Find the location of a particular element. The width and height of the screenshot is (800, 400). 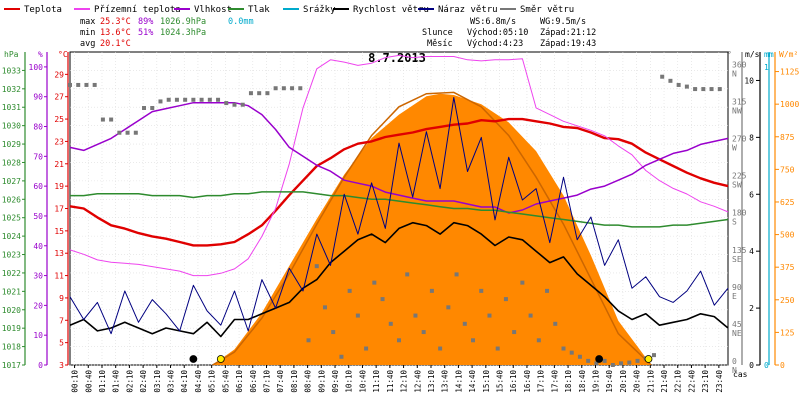

x-tick-label: 01:10 is located at coordinates (102, 381).